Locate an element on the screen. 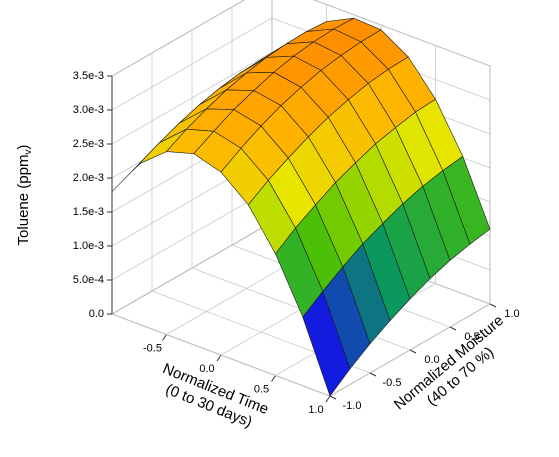 This screenshot has width=559, height=457. z-tick-label: 0.0 is located at coordinates (96, 314).